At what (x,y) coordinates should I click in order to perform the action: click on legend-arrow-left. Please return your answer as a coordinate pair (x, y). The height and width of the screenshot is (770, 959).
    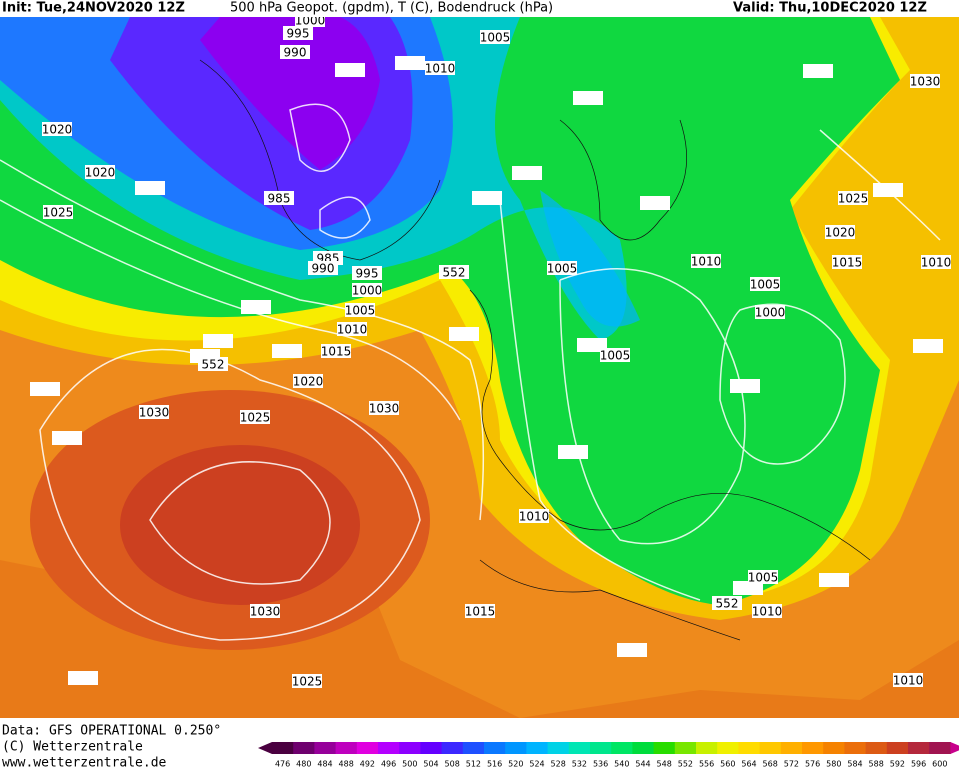
    Looking at the image, I should click on (265, 748).